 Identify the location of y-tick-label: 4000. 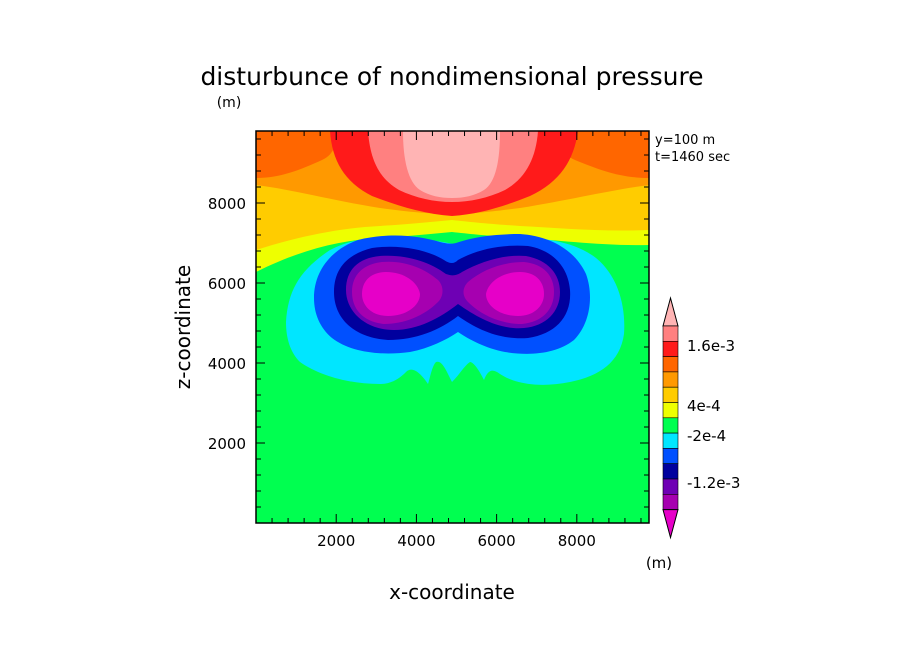
(227, 364).